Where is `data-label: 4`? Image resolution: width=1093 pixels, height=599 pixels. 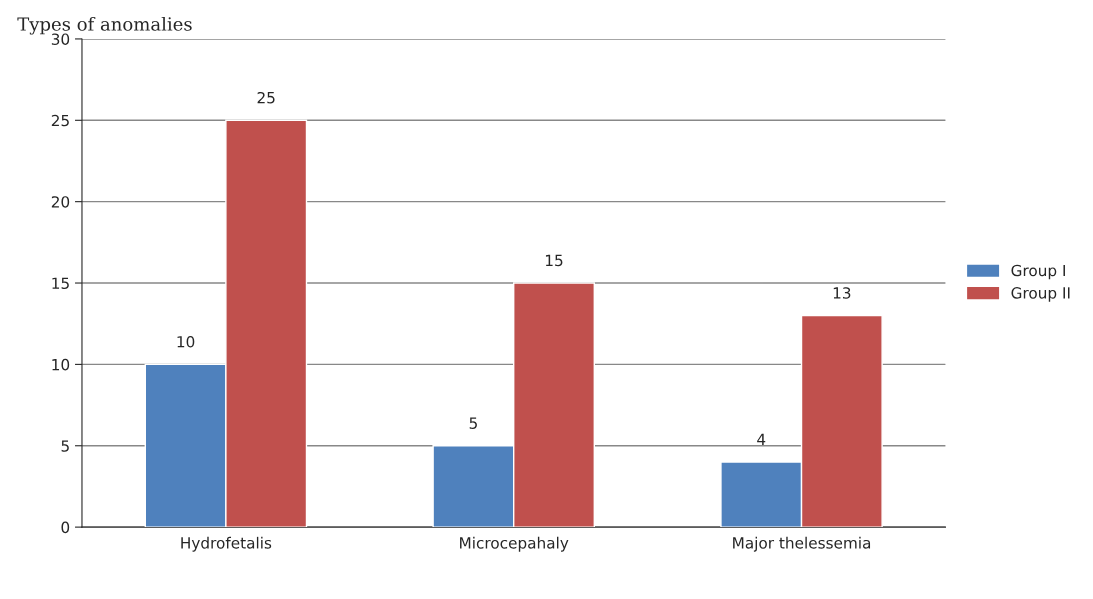
data-label: 4 is located at coordinates (761, 439).